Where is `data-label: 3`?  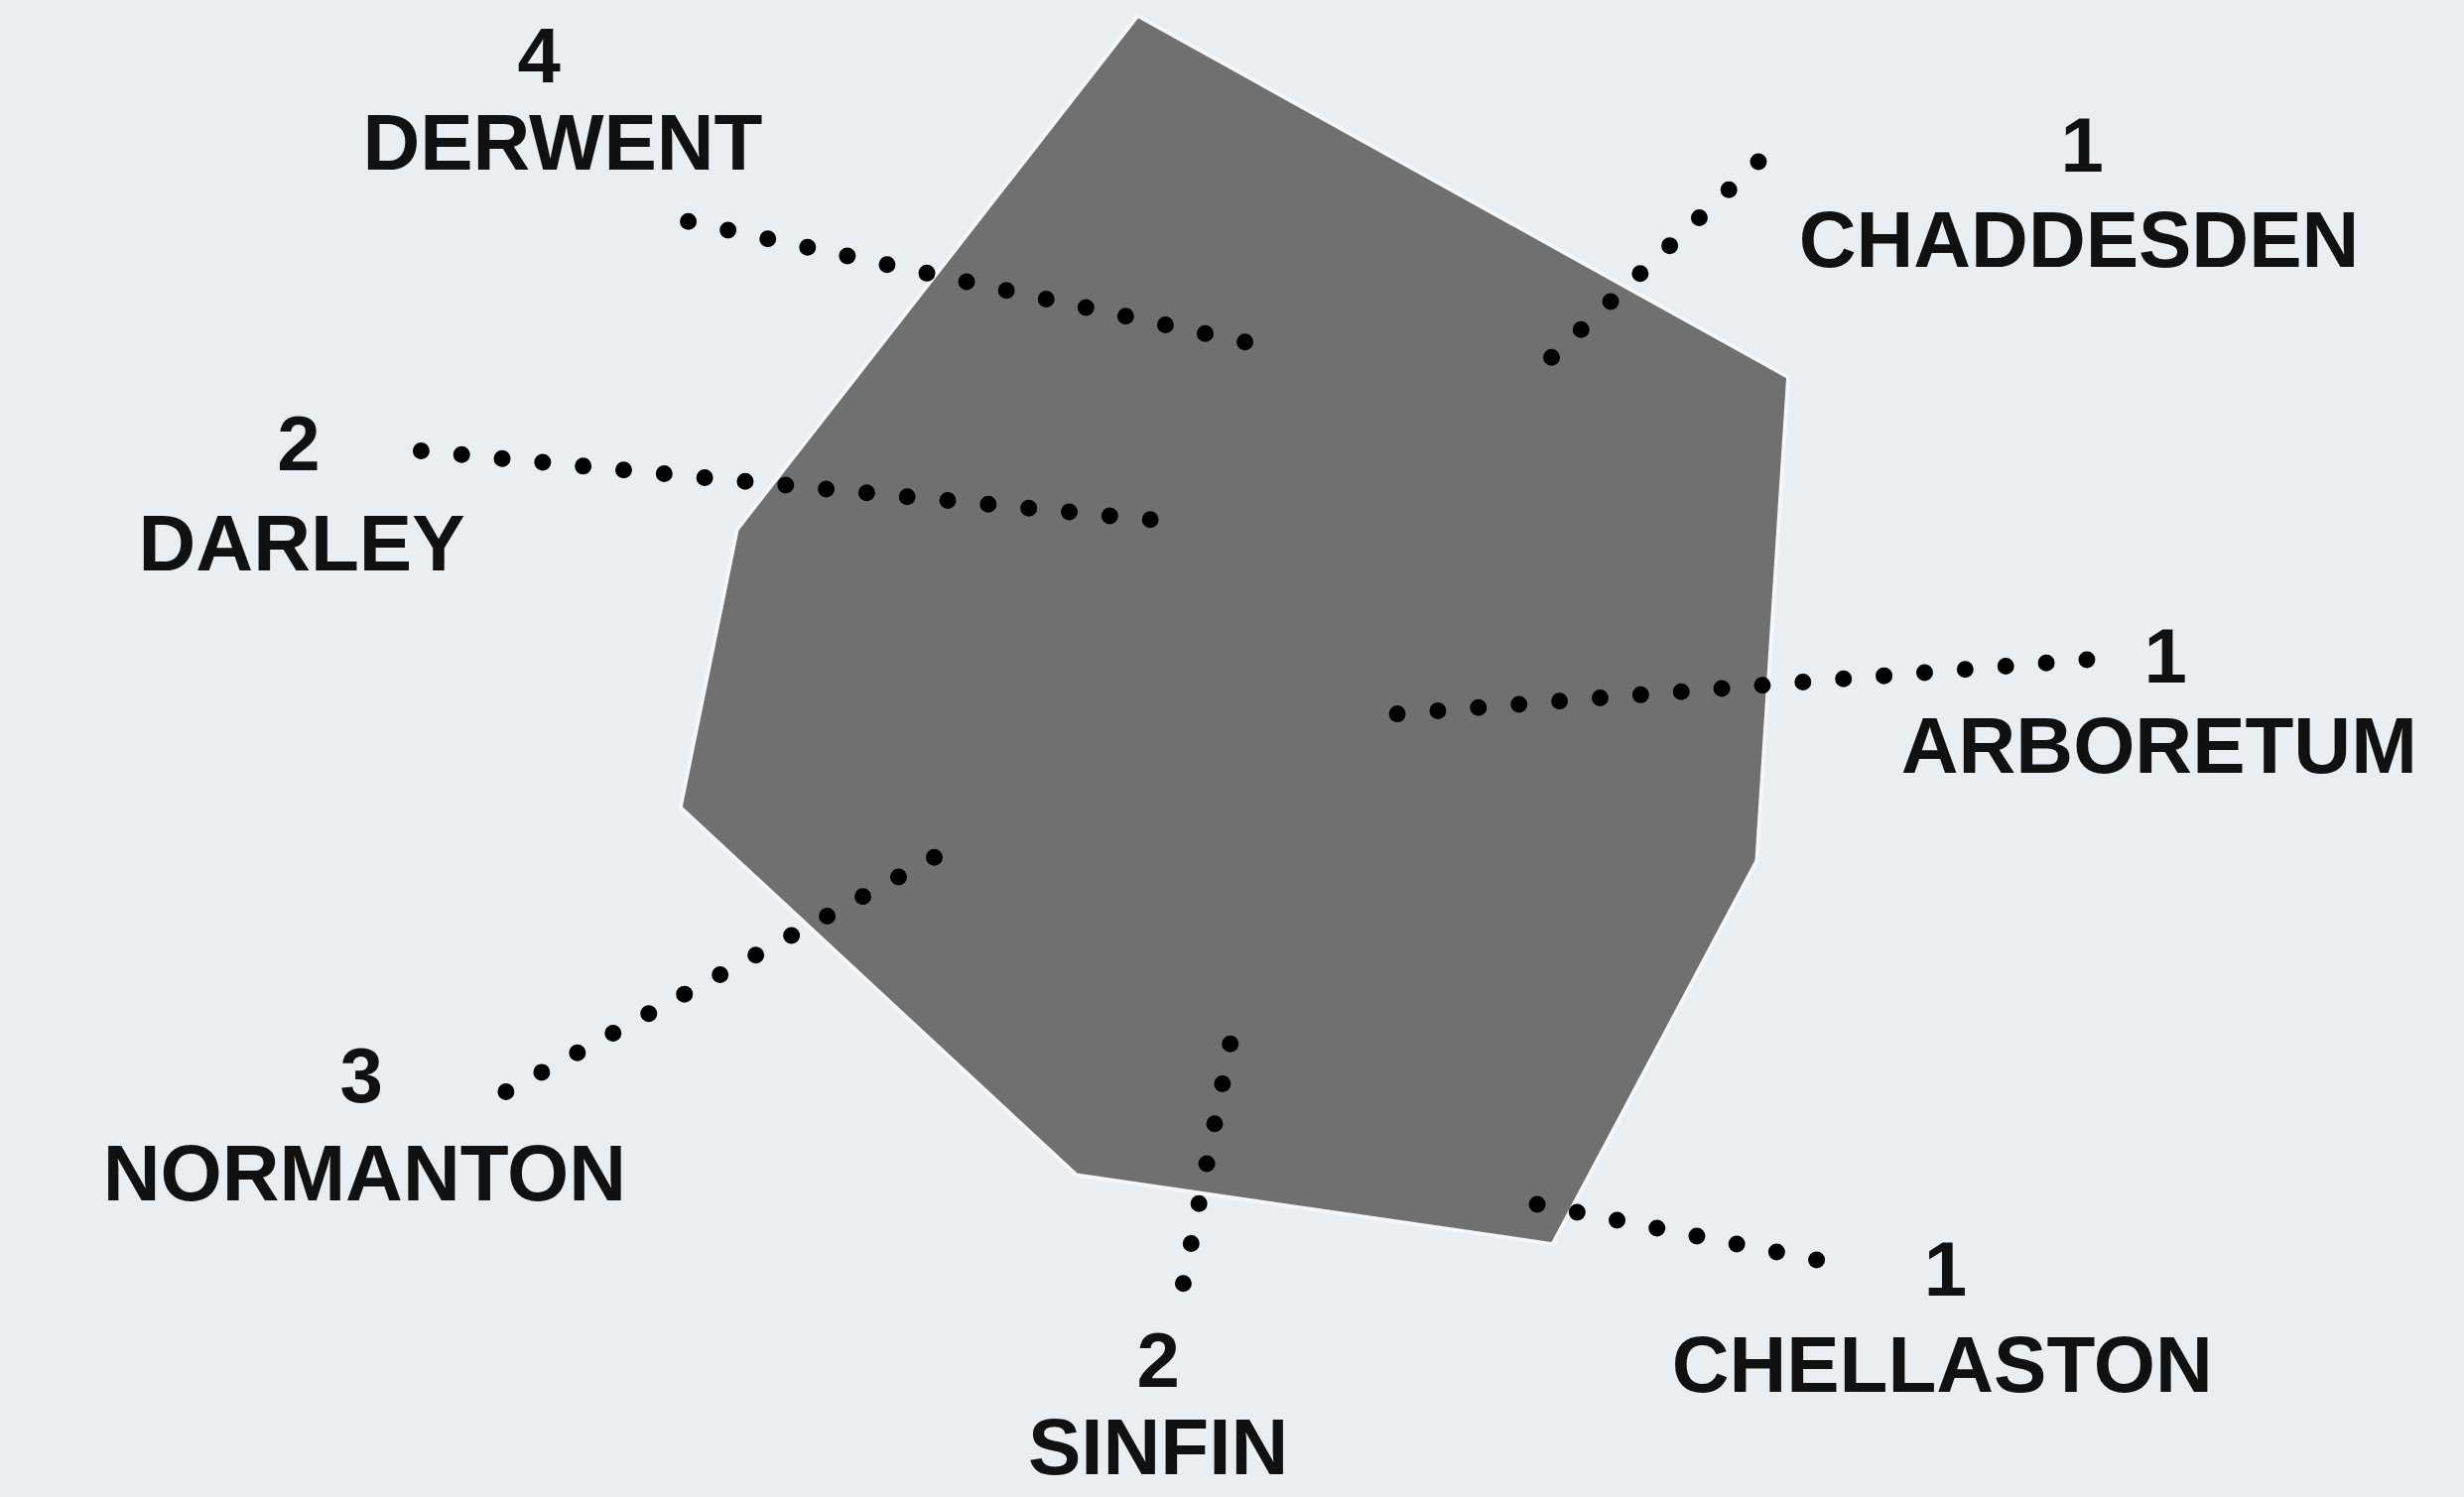
data-label: 3 is located at coordinates (361, 1075).